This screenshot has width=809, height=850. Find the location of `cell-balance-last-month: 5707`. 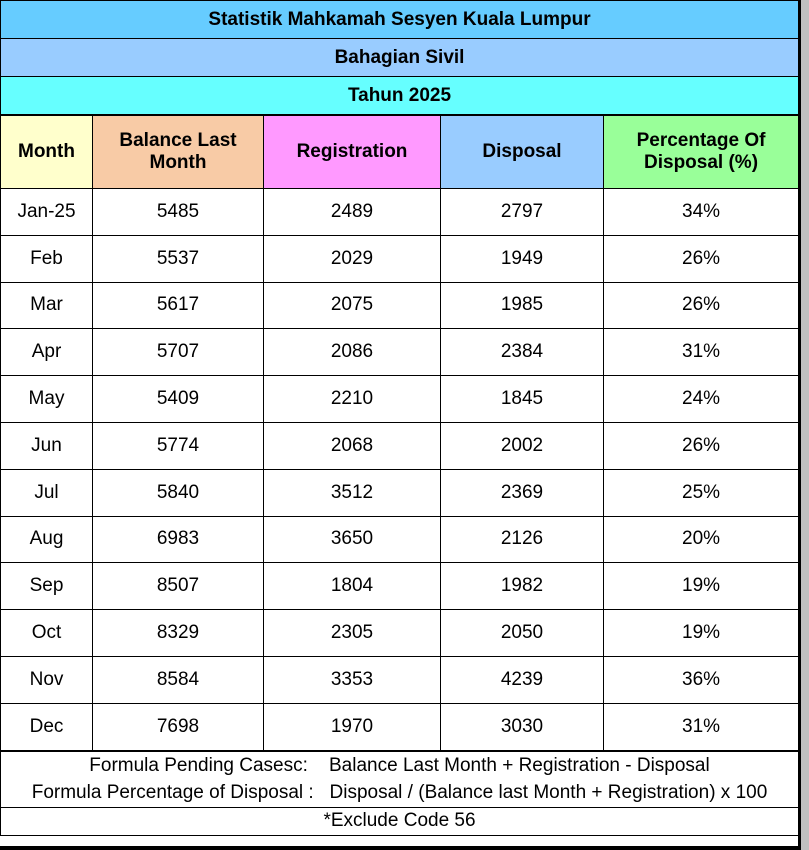

cell-balance-last-month: 5707 is located at coordinates (178, 352).